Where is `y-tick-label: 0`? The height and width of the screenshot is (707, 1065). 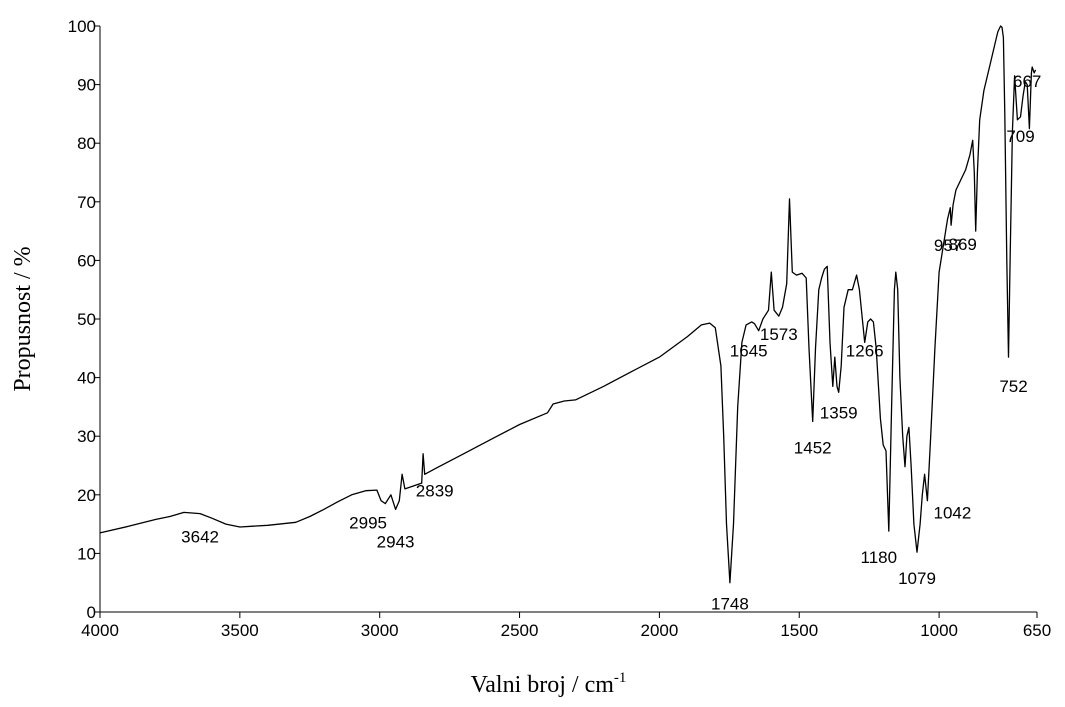 y-tick-label: 0 is located at coordinates (91, 612).